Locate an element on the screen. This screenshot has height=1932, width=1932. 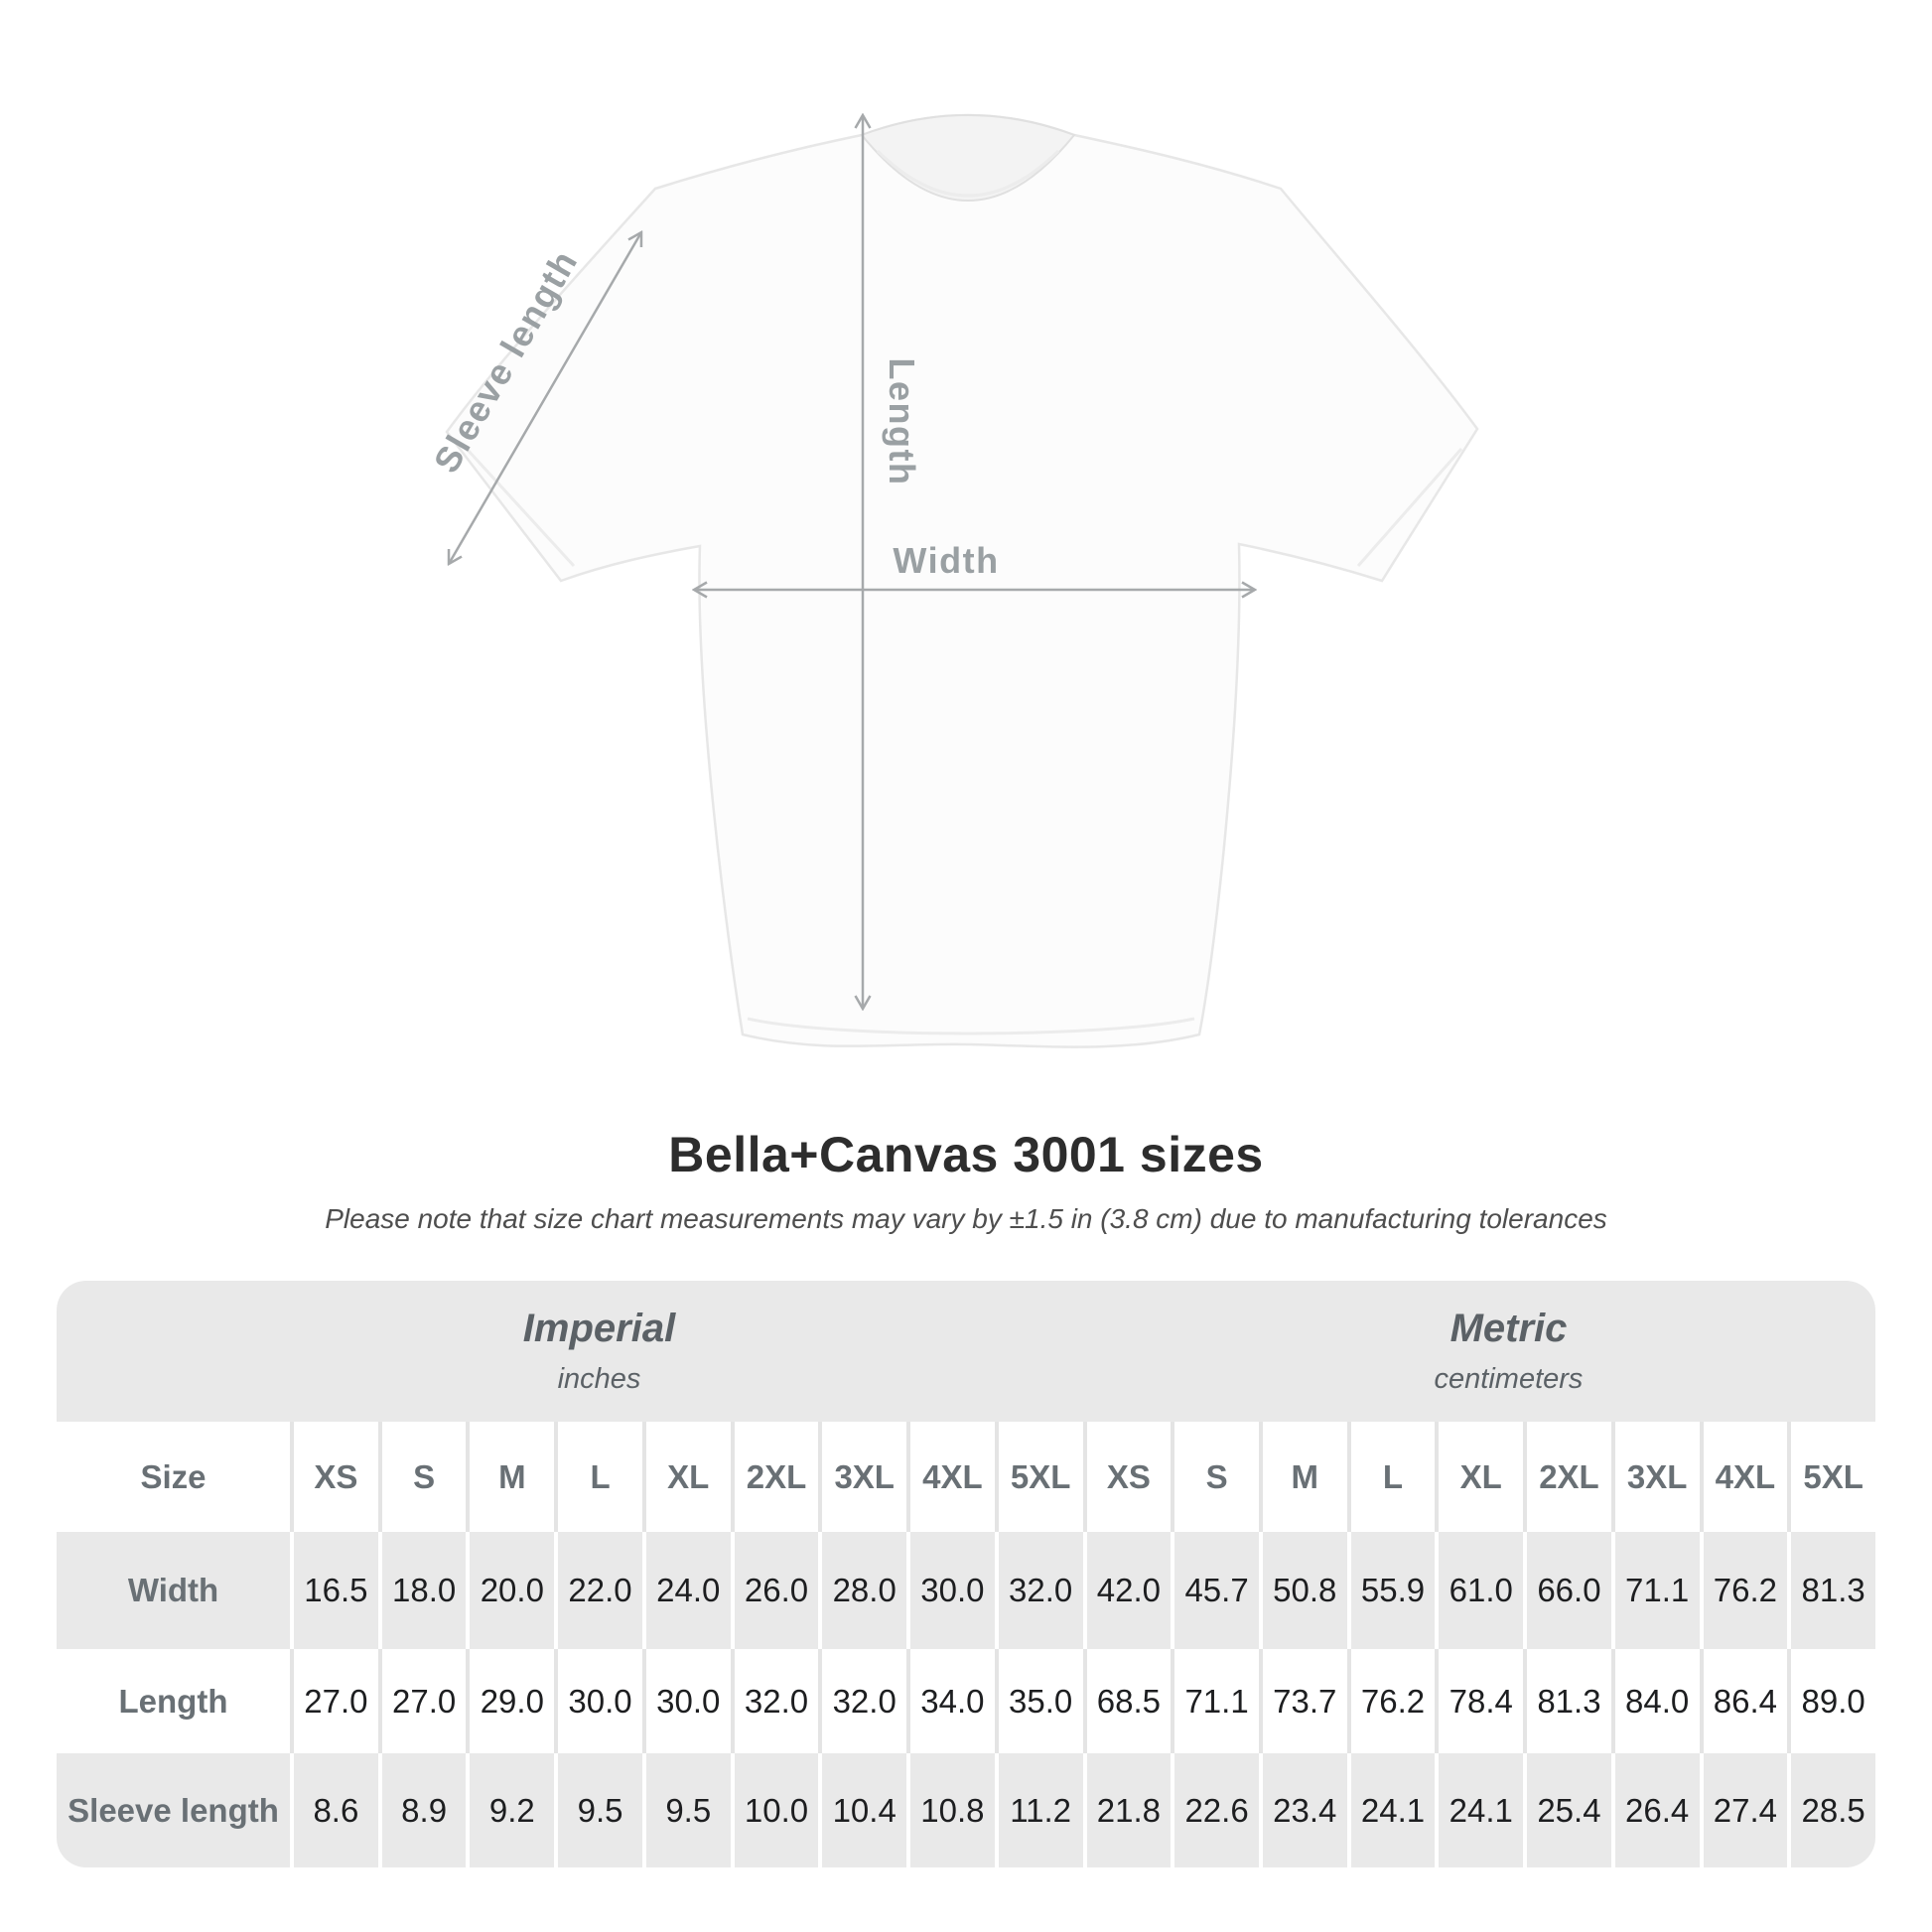
value-cell: 42.0 is located at coordinates (1127, 1591).